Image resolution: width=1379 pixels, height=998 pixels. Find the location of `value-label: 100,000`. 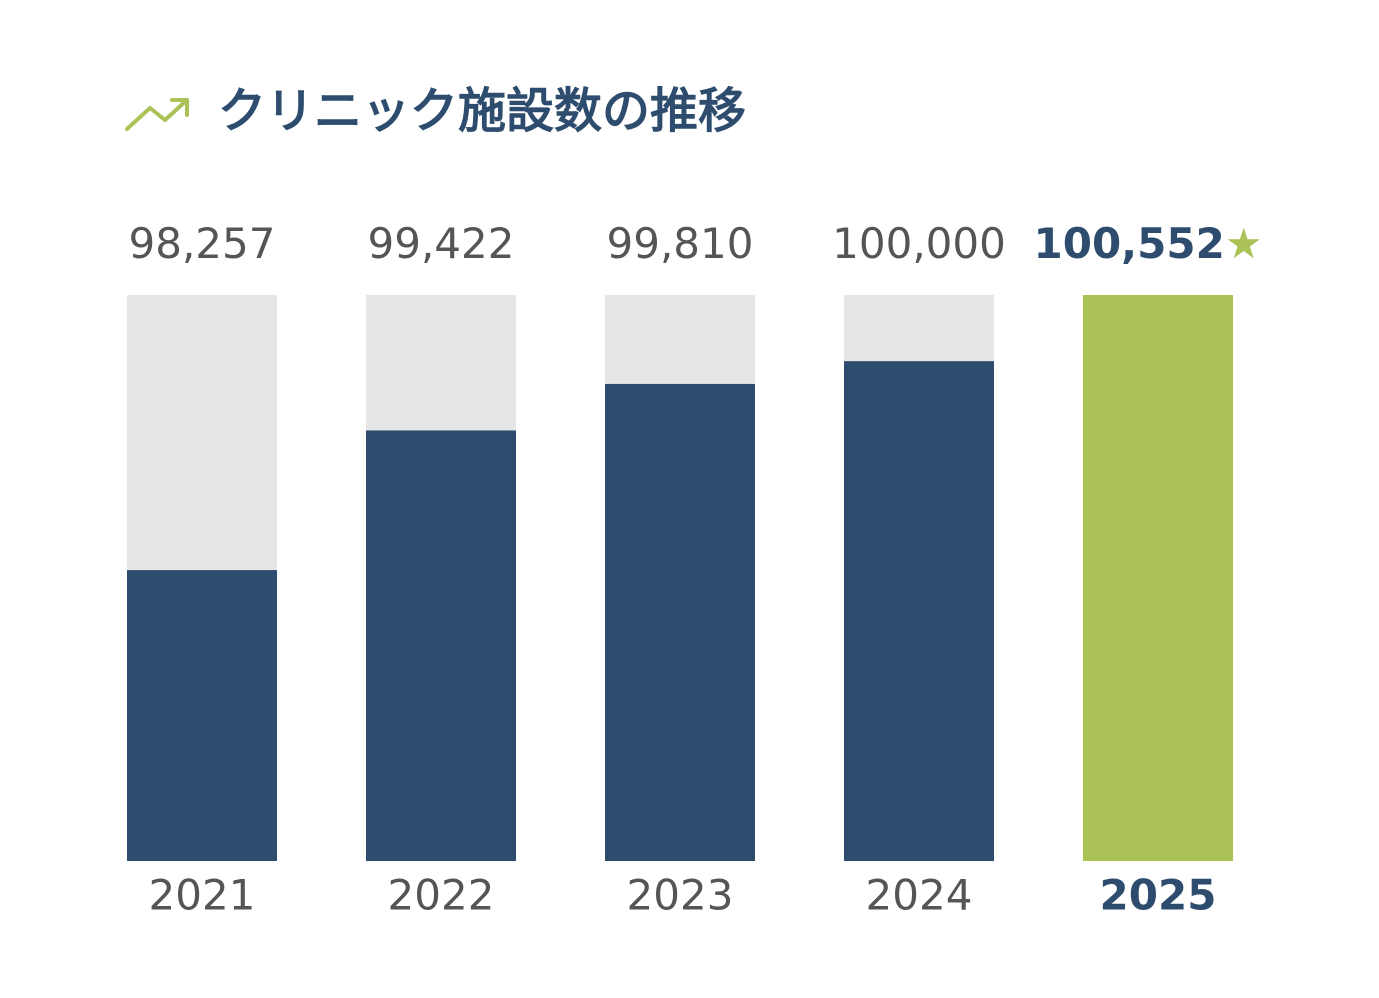

value-label: 100,000 is located at coordinates (919, 243).